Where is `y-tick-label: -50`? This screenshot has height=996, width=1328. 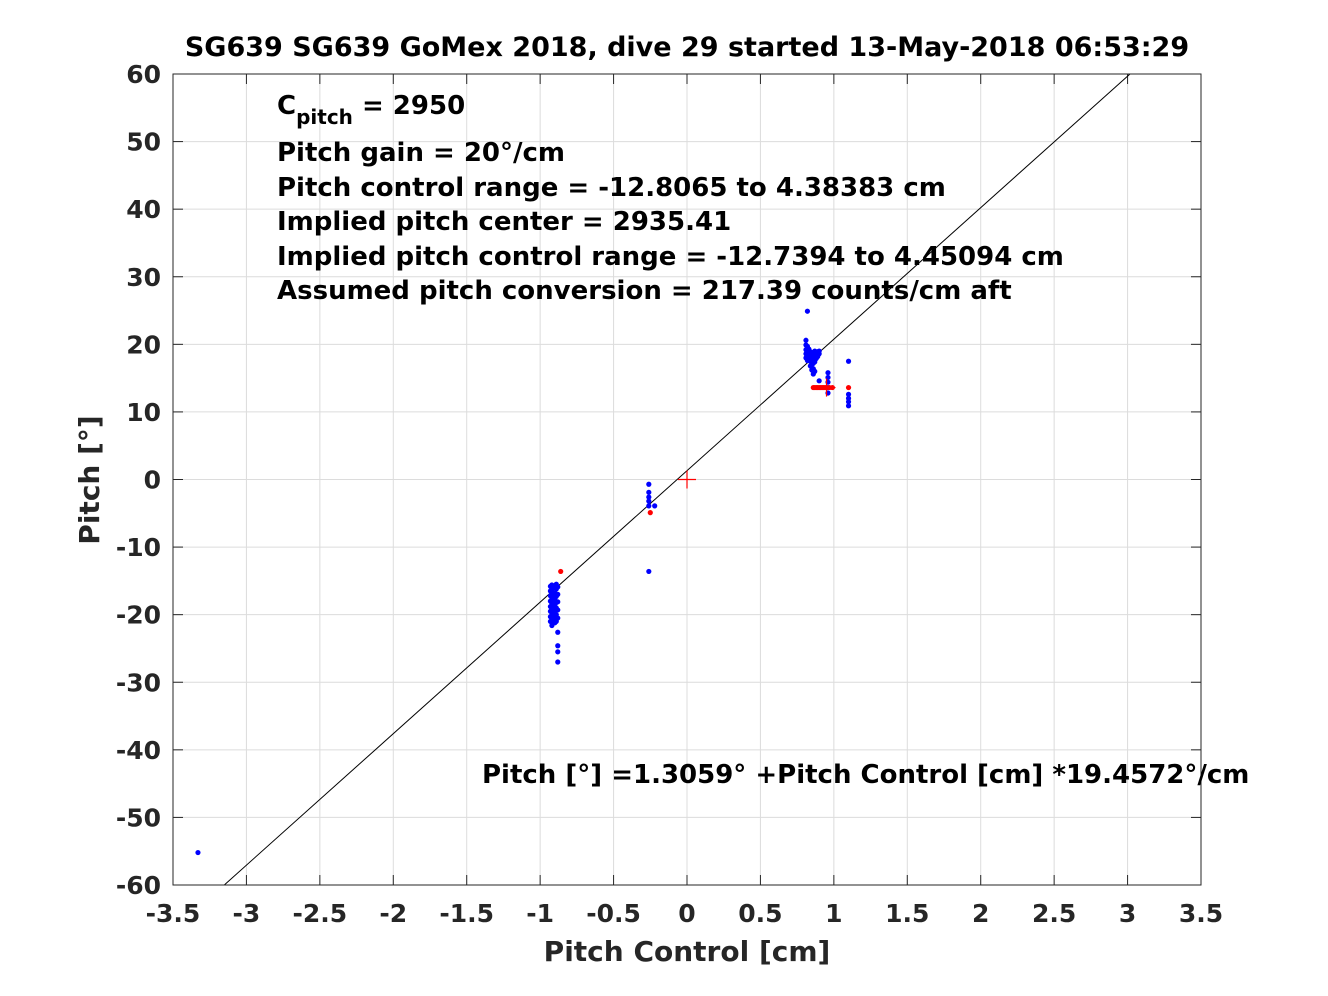
y-tick-label: -50 is located at coordinates (138, 817).